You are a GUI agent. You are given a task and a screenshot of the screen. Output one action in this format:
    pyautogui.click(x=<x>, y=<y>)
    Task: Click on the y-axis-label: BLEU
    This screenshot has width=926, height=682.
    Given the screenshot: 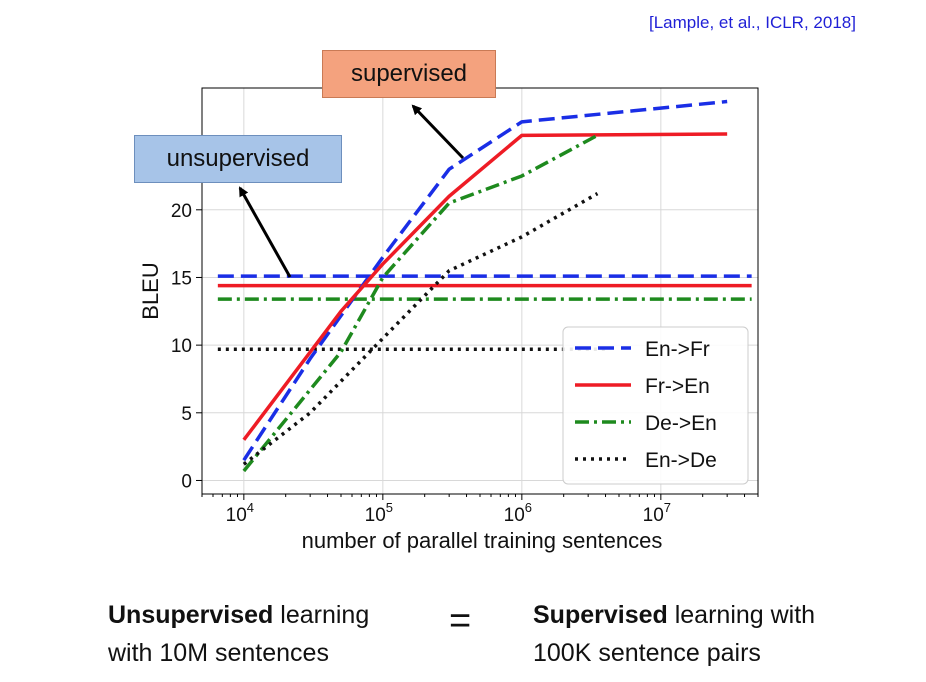 What is the action you would take?
    pyautogui.click(x=150, y=290)
    